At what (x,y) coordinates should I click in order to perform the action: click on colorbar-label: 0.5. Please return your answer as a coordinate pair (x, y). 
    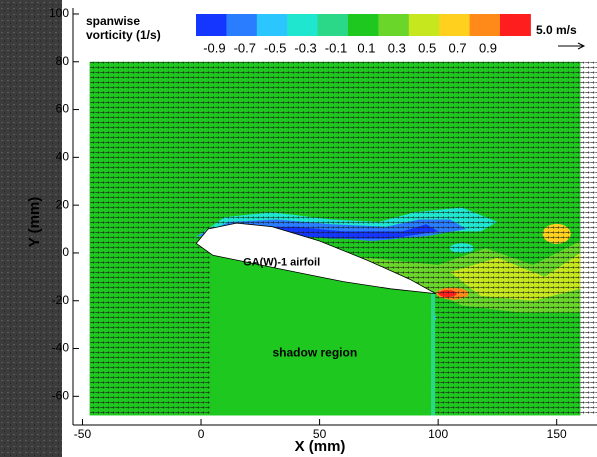
    Looking at the image, I should click on (427, 47).